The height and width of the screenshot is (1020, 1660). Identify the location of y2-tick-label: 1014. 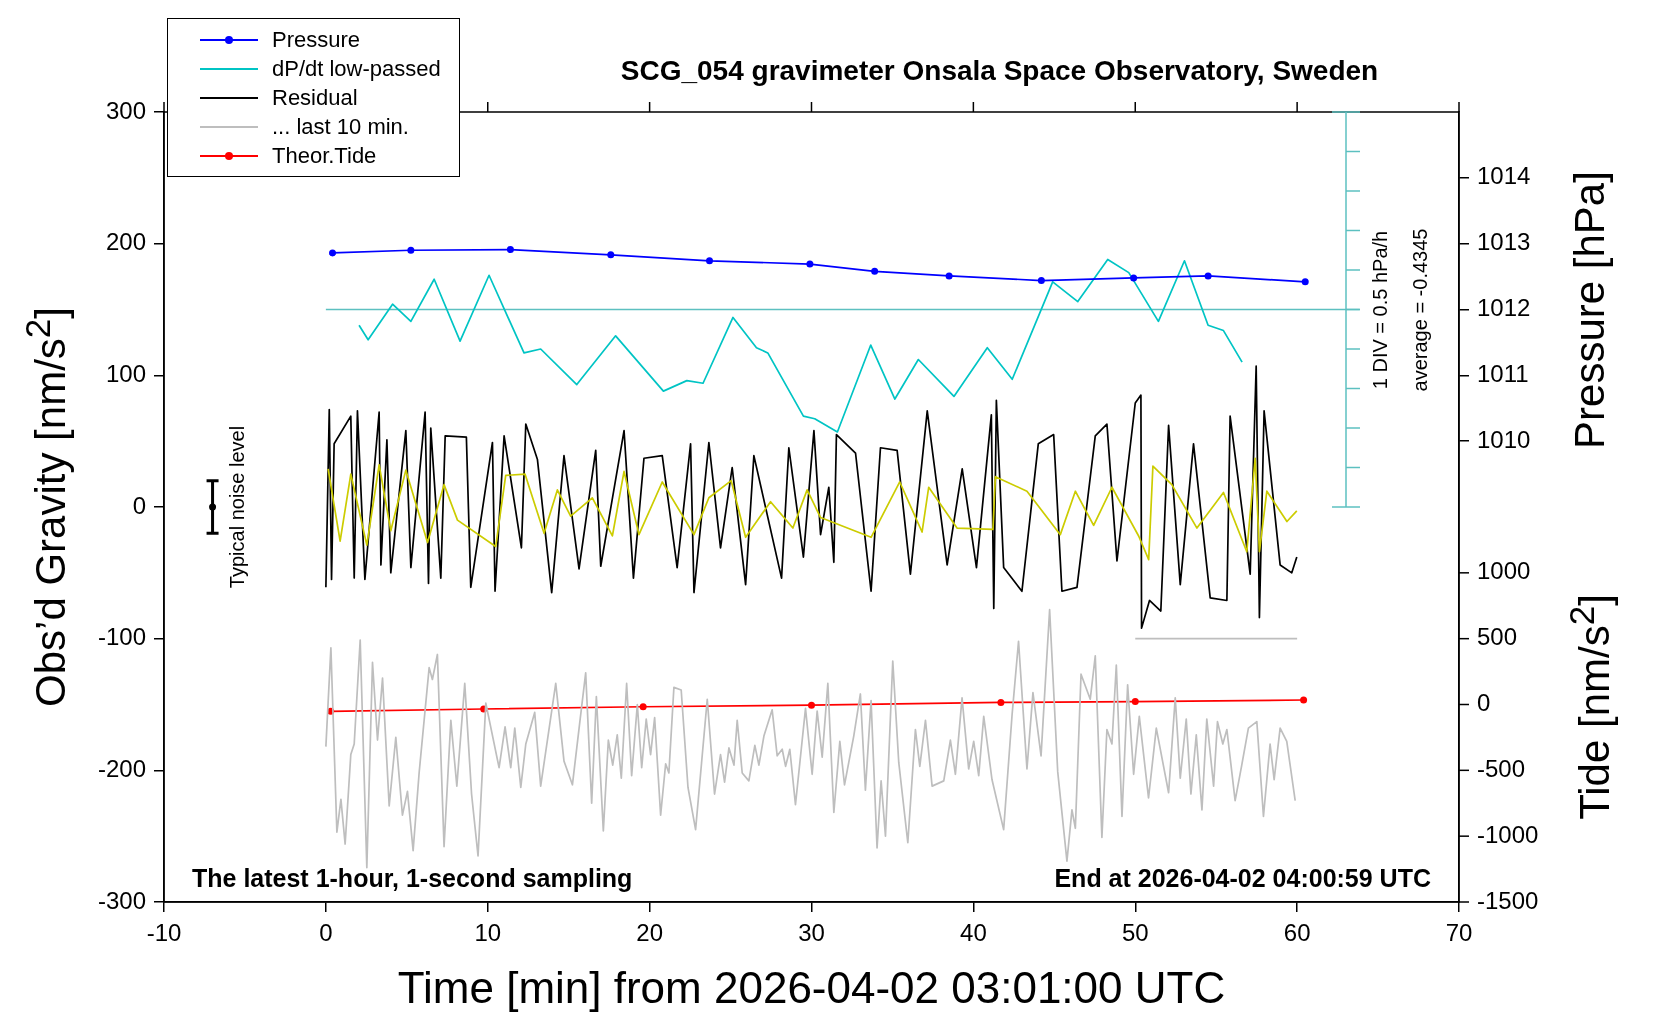
(1504, 176).